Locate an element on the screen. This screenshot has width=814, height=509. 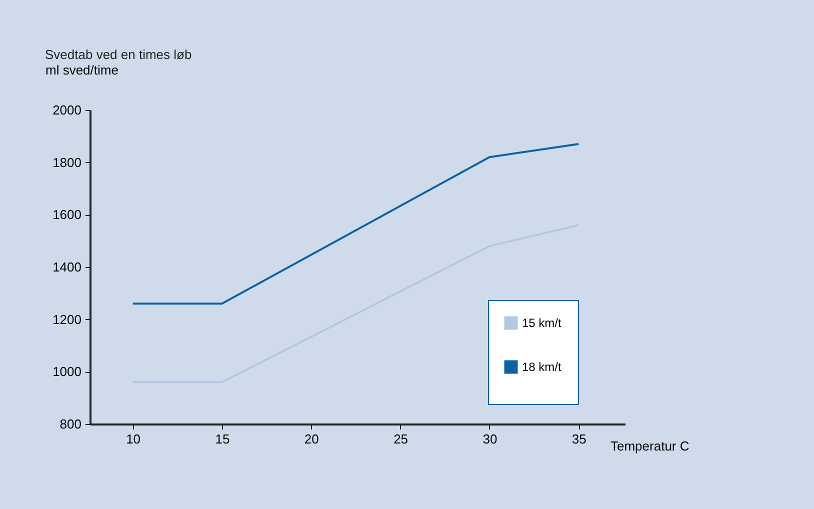
x-tick-label: 20 is located at coordinates (311, 439).